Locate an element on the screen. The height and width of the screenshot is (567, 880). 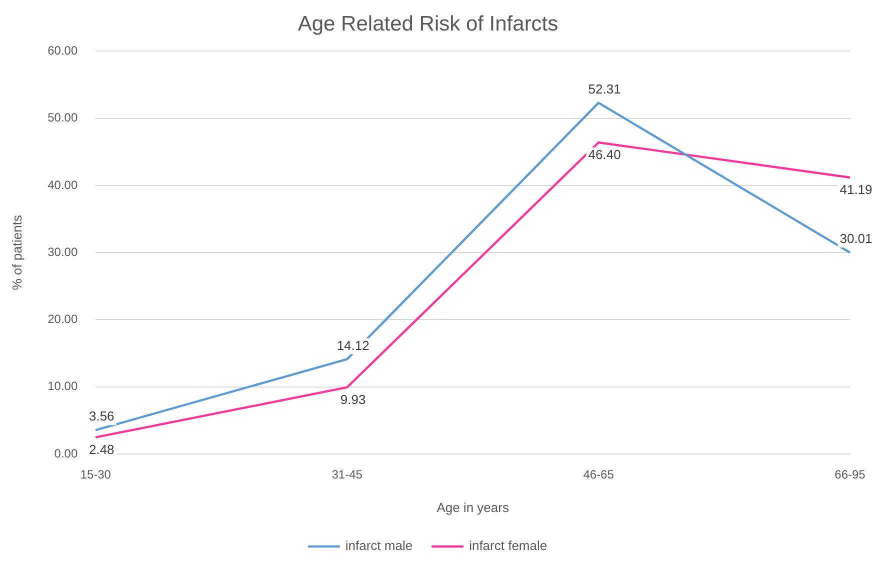
data-label: 14.12 is located at coordinates (353, 345).